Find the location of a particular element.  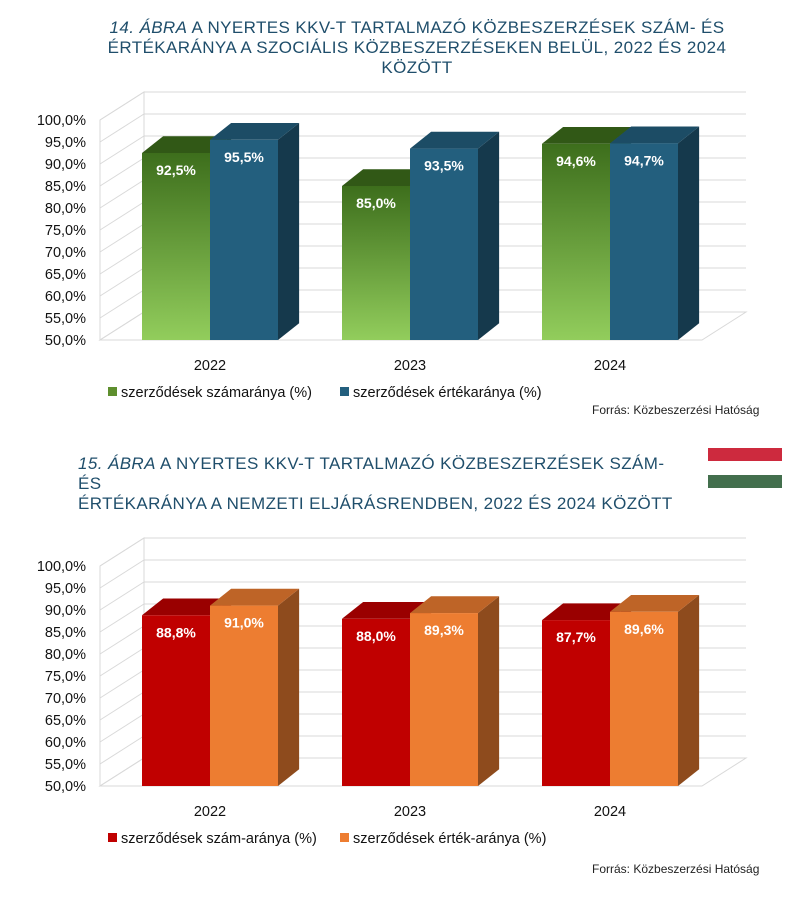

data-label: 95,5% is located at coordinates (244, 157).